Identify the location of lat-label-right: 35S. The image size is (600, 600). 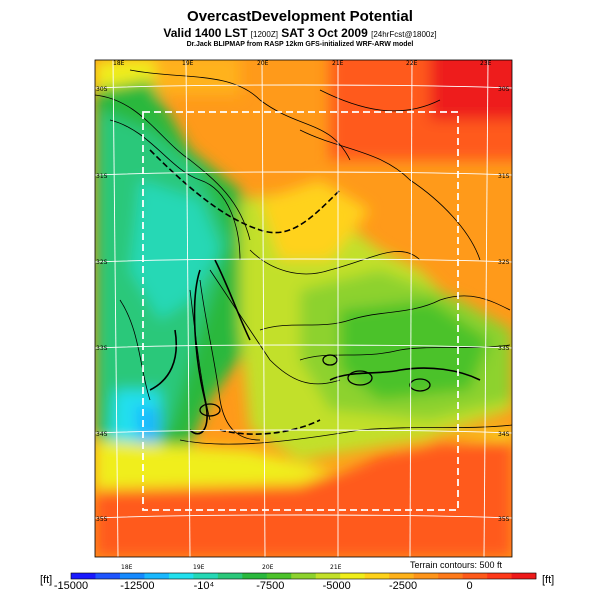
(504, 519).